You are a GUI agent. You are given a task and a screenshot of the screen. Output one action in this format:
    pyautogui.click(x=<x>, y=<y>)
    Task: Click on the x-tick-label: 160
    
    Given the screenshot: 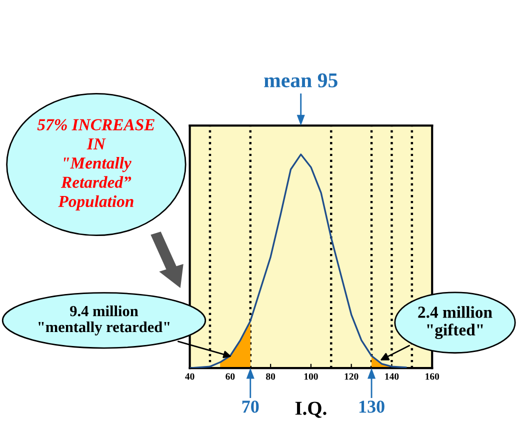 What is the action you would take?
    pyautogui.click(x=433, y=376)
    